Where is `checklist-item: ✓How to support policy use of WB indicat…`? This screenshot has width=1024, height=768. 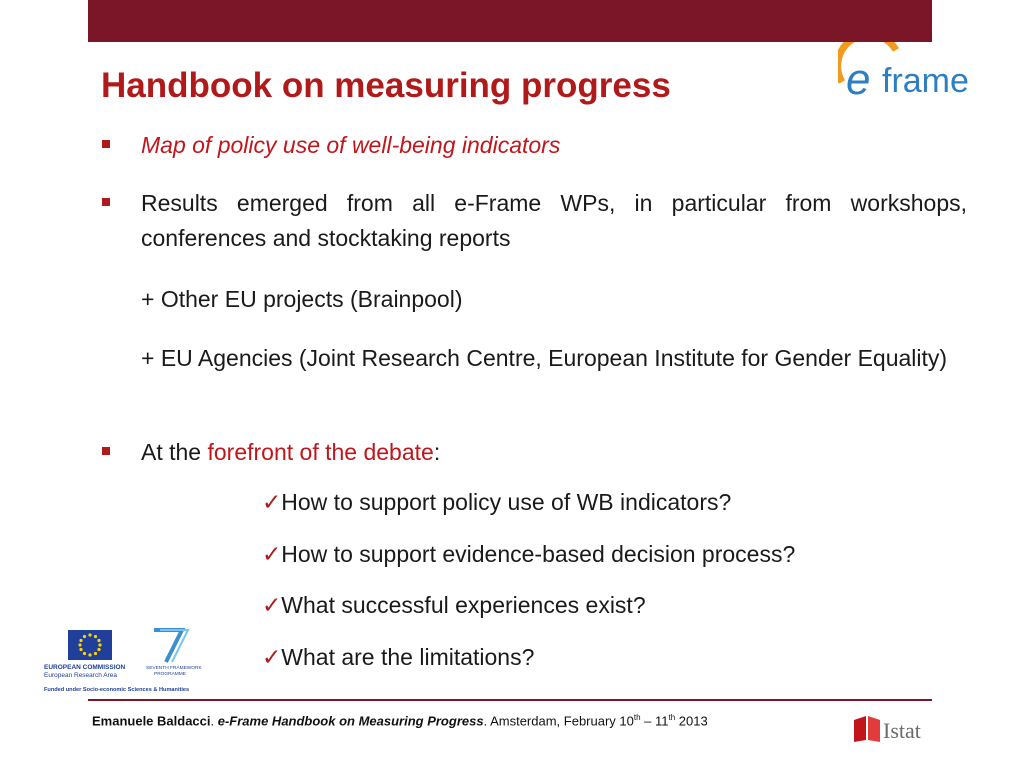
checklist-item: ✓How to support policy use of WB indicat… is located at coordinates (496, 502).